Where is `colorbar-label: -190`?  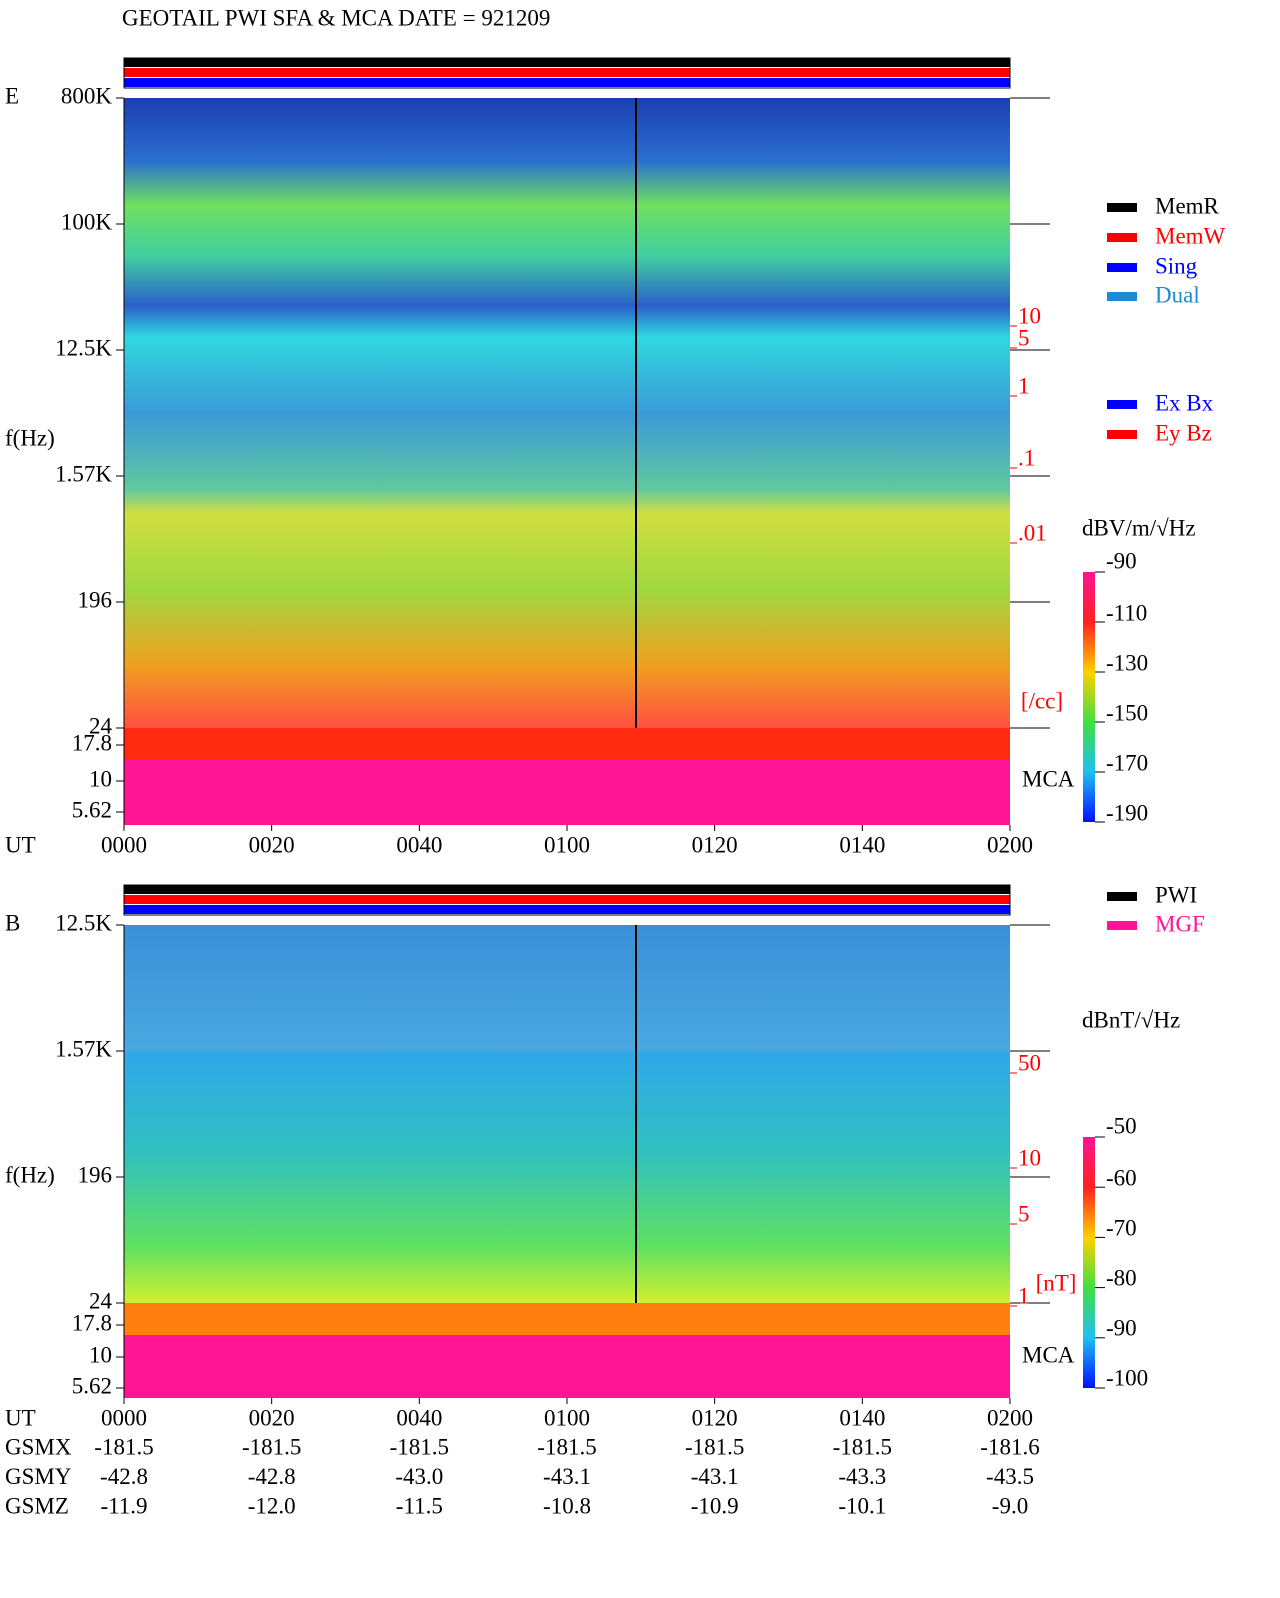
colorbar-label: -190 is located at coordinates (1127, 812).